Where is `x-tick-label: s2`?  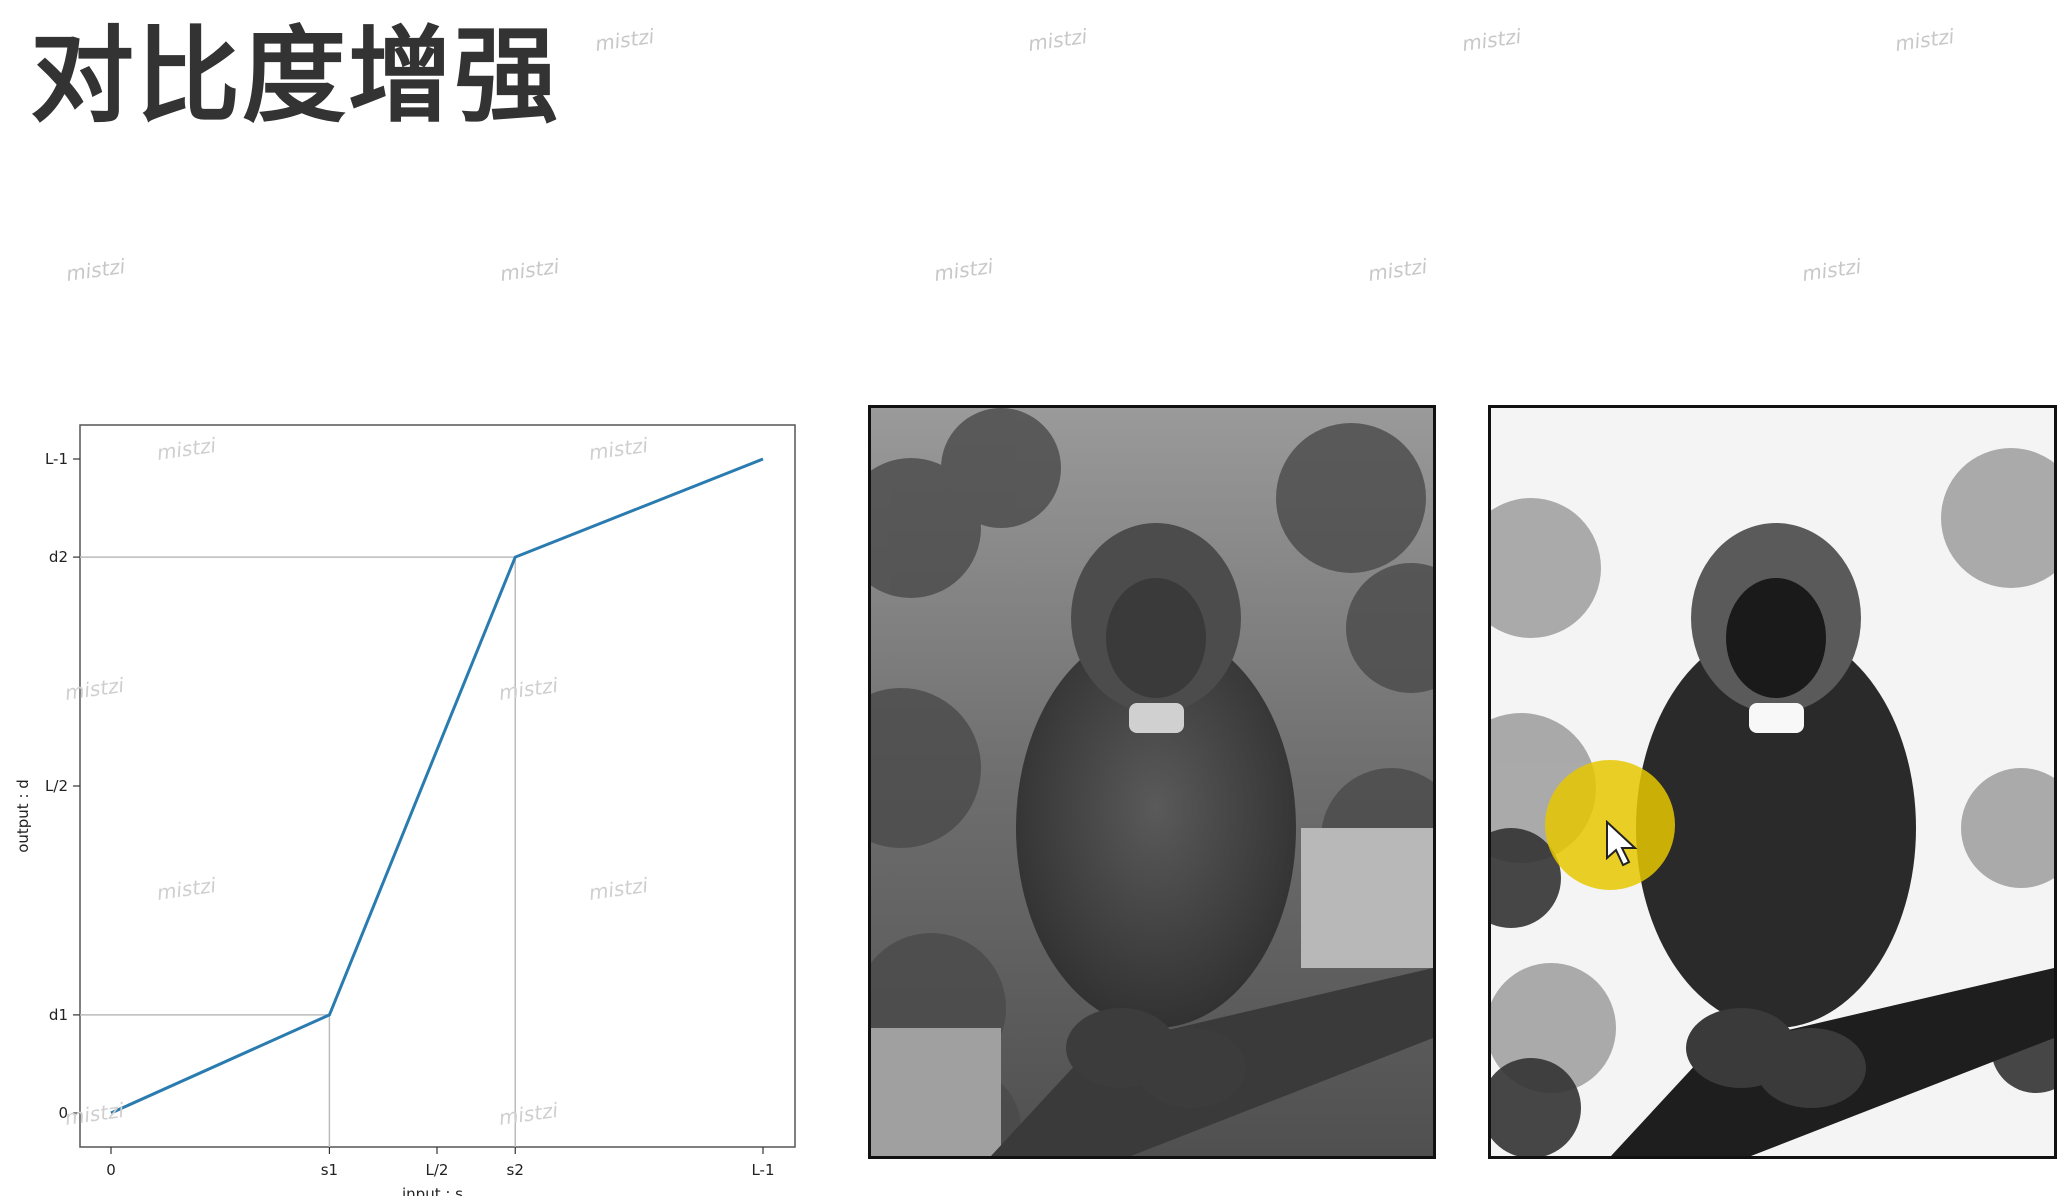 x-tick-label: s2 is located at coordinates (515, 1170).